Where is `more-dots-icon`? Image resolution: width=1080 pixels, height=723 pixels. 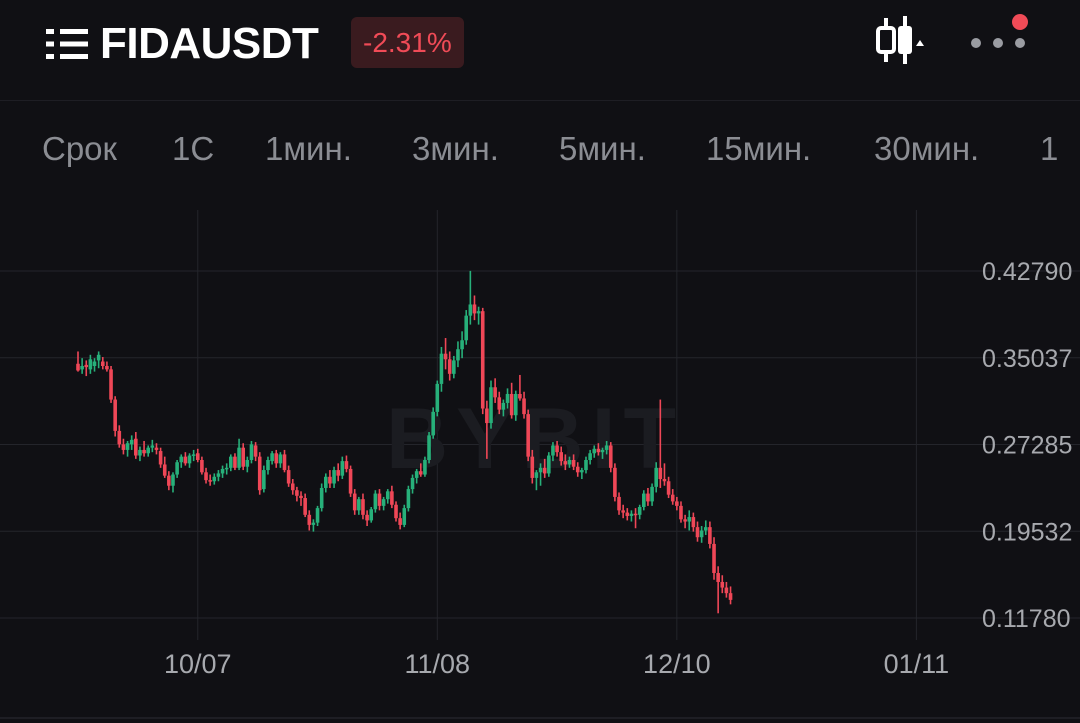 more-dots-icon is located at coordinates (998, 34).